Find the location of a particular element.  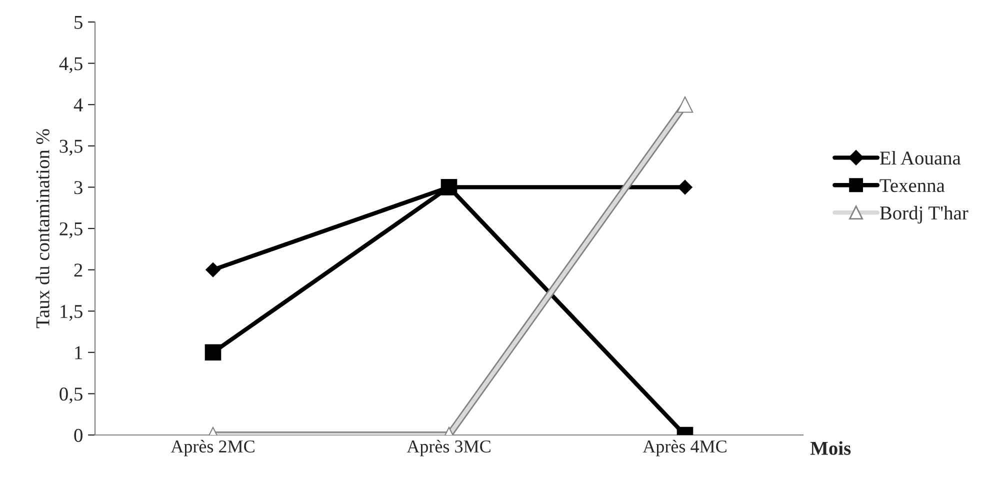

y-tick-label: 3,5 is located at coordinates (71, 148).